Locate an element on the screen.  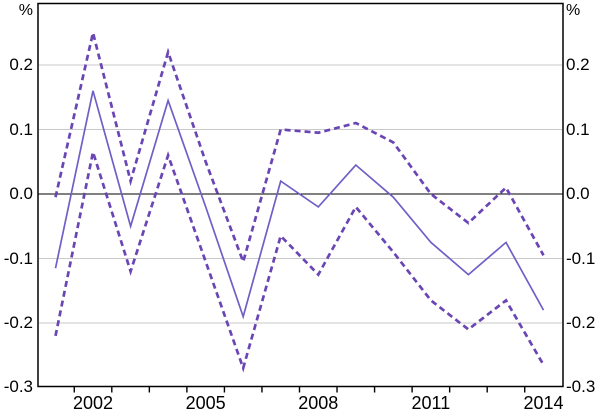
x-axis-label: 2014 is located at coordinates (543, 403).